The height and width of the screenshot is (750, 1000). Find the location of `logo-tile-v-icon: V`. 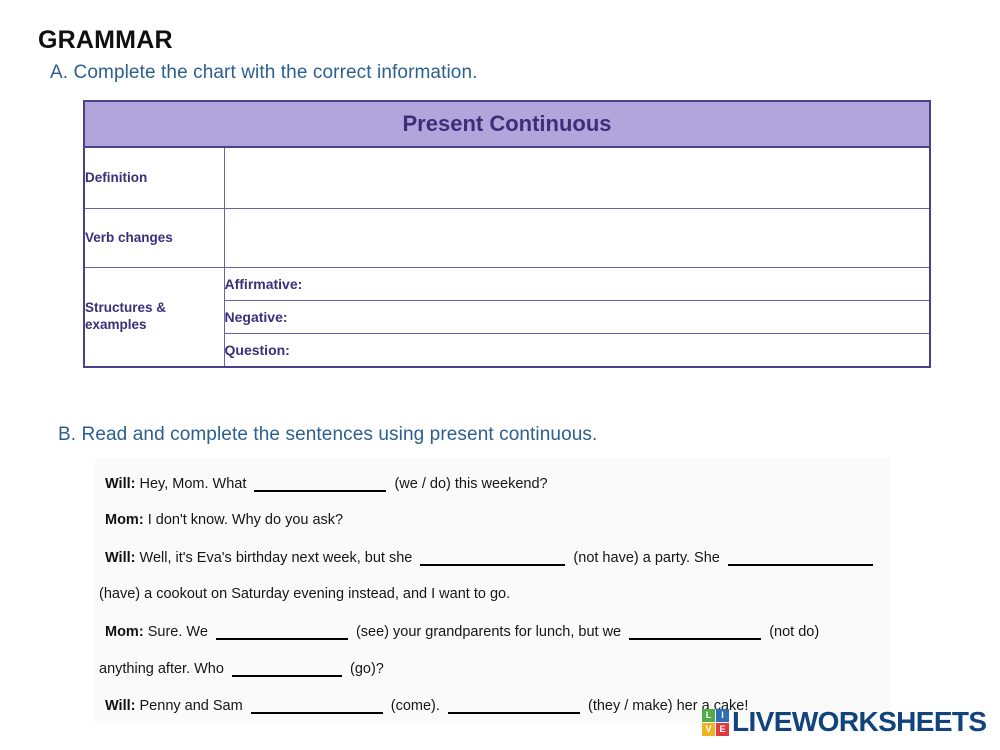

logo-tile-v-icon: V is located at coordinates (708, 729).